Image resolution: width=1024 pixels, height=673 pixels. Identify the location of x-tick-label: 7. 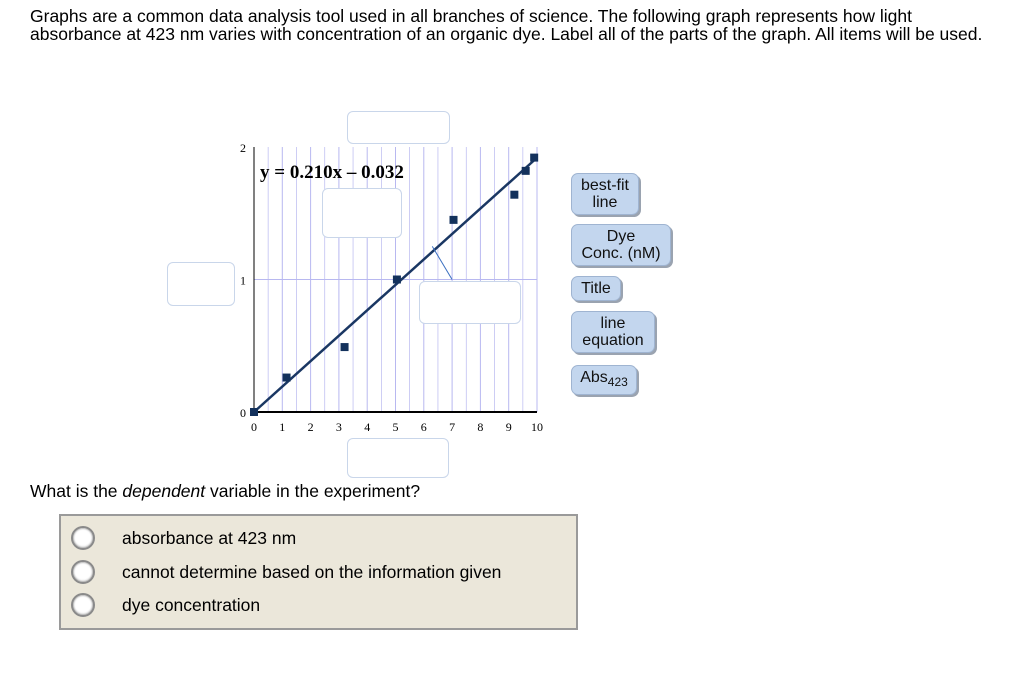
(452, 427).